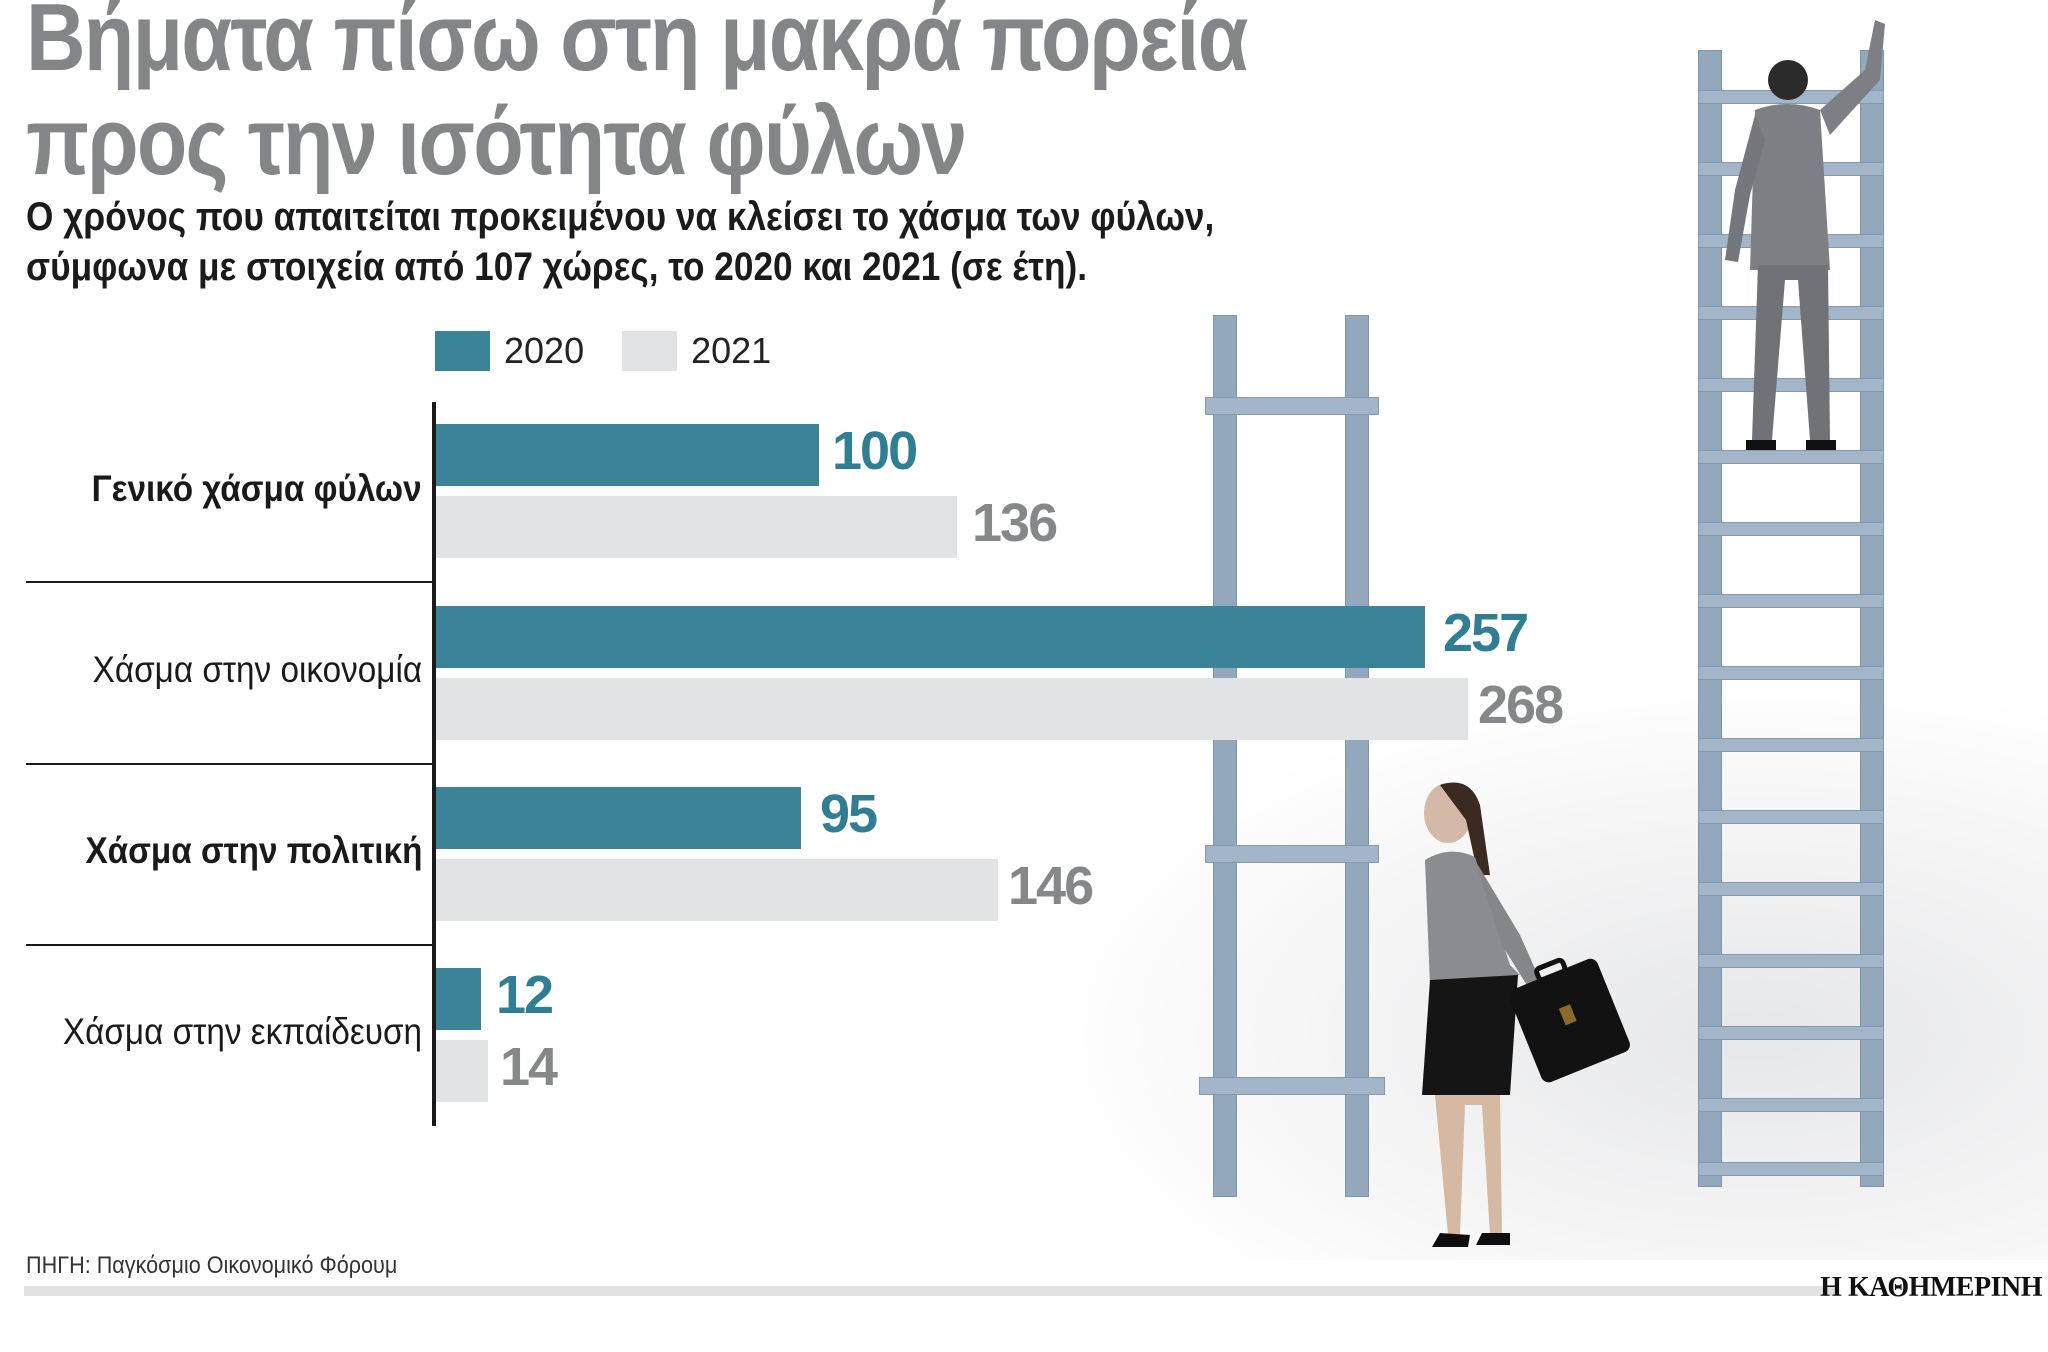  What do you see at coordinates (253, 850) in the screenshot?
I see `category-label-politics: Χάσμα στην πολιτική` at bounding box center [253, 850].